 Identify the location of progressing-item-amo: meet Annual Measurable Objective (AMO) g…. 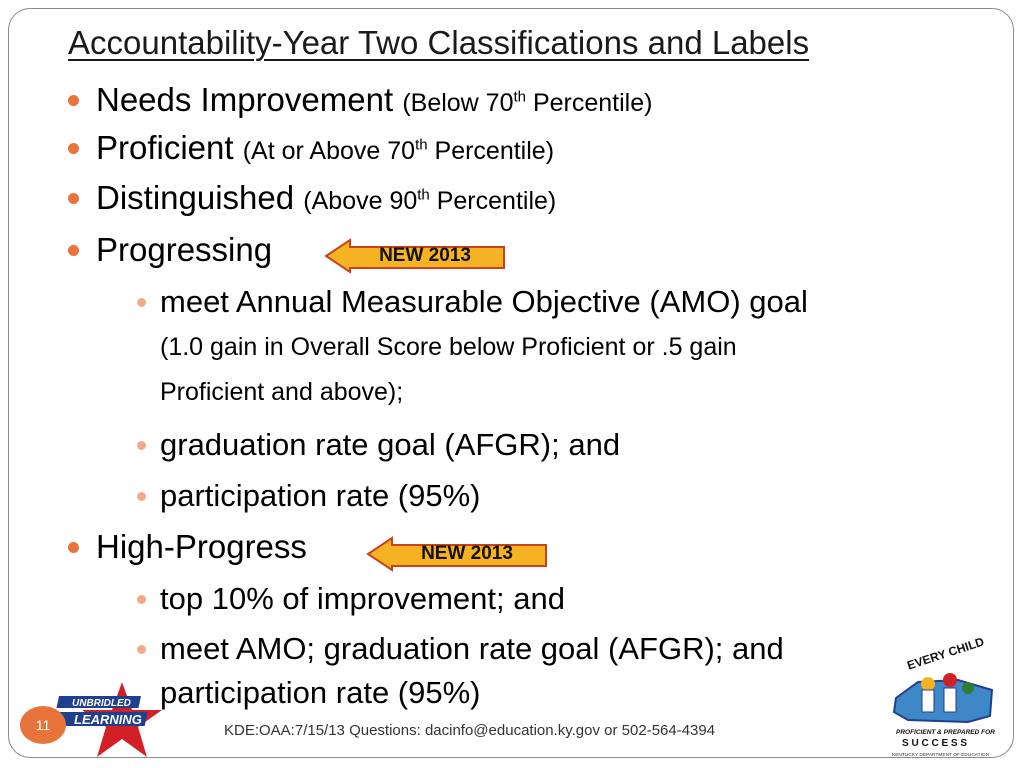
(472, 302).